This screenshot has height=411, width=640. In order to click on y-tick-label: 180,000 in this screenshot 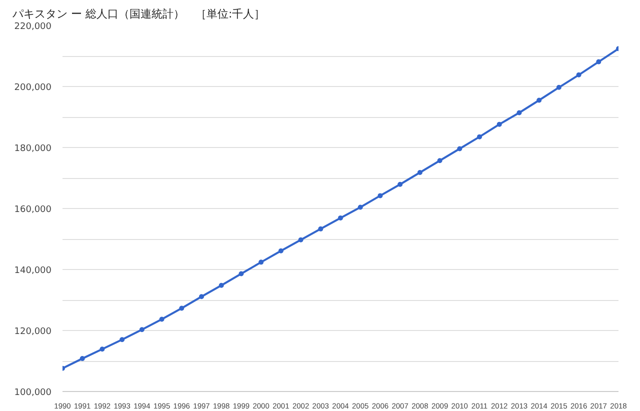, I will do `click(33, 149)`.